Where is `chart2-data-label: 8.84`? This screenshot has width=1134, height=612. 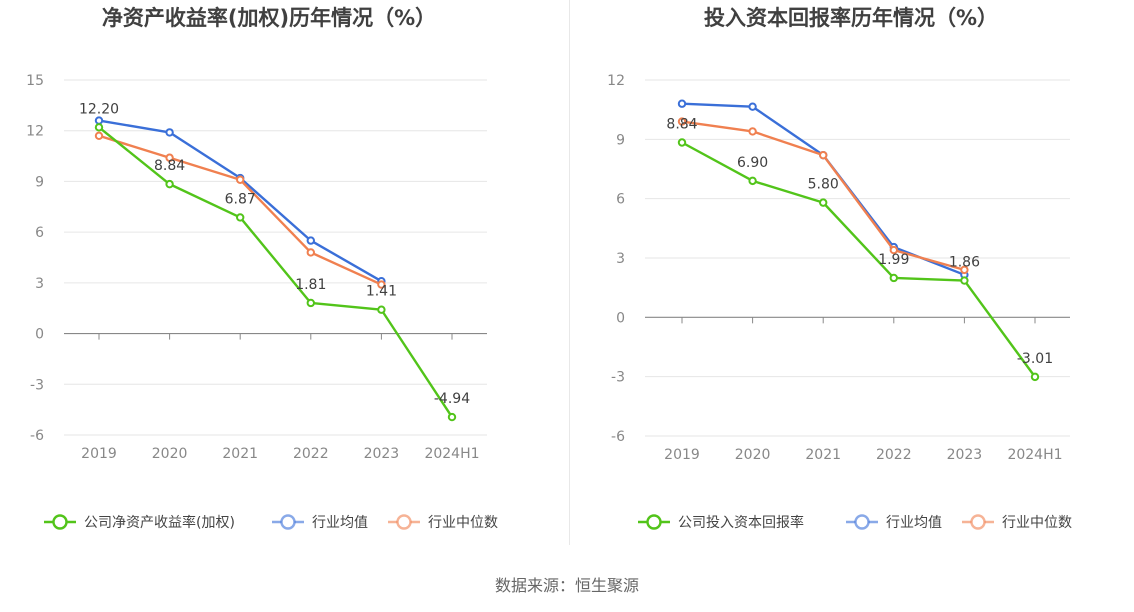
chart2-data-label: 8.84 is located at coordinates (681, 124).